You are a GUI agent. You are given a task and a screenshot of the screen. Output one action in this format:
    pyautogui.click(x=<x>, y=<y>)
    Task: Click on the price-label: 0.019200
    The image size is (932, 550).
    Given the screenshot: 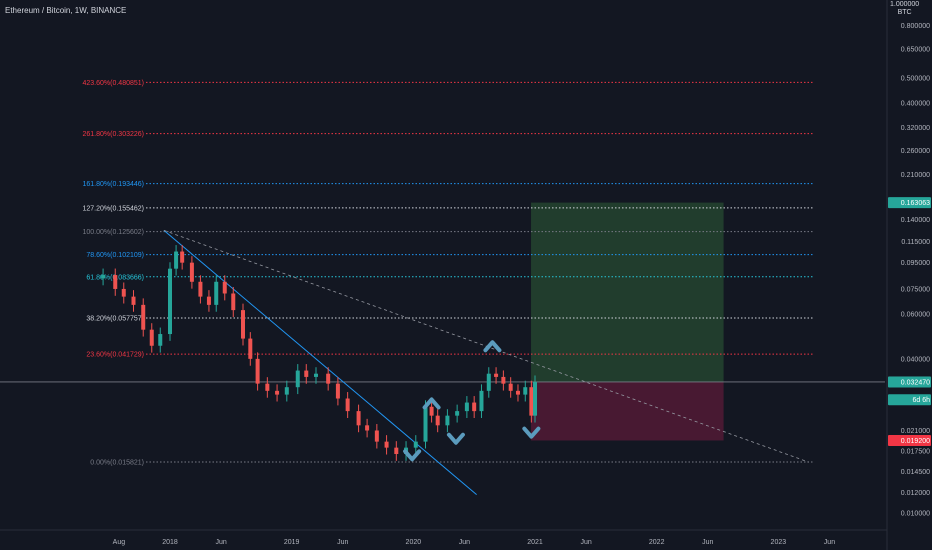 What is the action you would take?
    pyautogui.click(x=915, y=441)
    